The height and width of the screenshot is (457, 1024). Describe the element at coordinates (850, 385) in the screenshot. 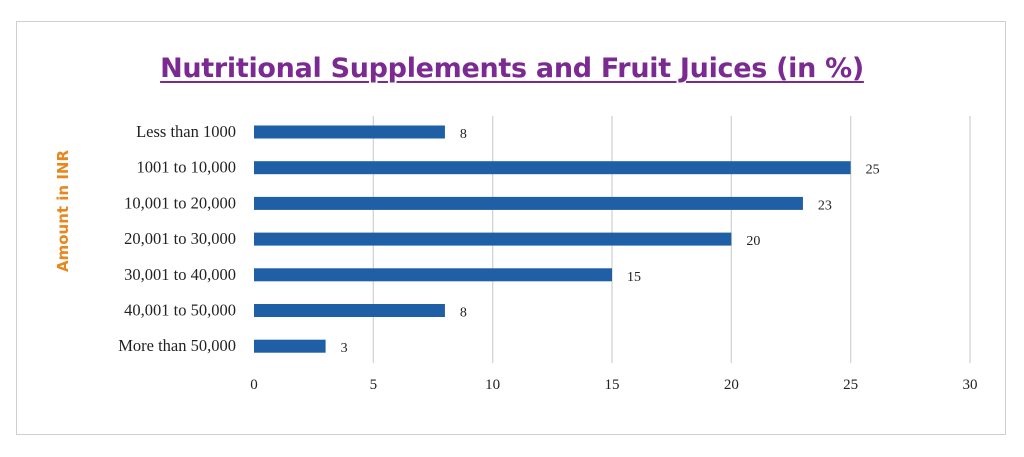

I see `x-tick-label: 25` at that location.